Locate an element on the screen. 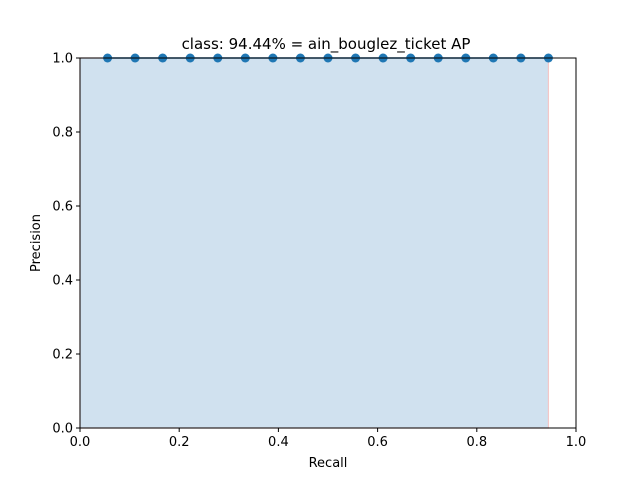 The image size is (640, 480). x-tick-label-0: 0.0 is located at coordinates (80, 442).